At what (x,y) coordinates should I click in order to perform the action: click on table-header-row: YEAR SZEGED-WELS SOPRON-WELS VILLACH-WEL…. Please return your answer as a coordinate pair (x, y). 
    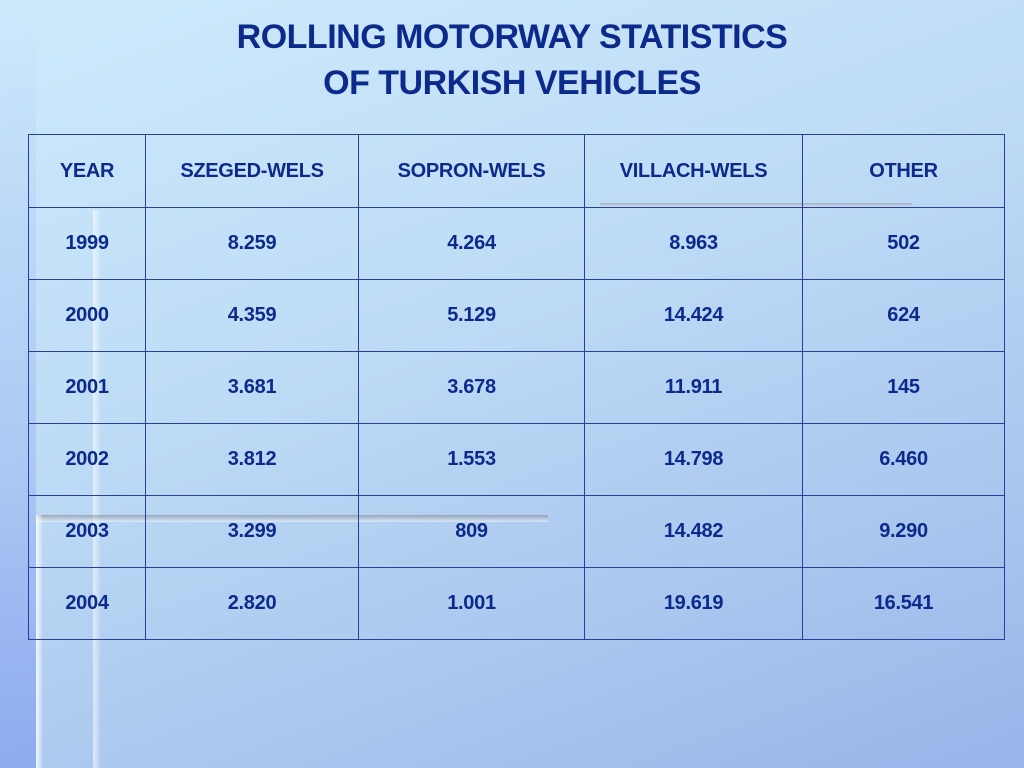
    Looking at the image, I should click on (516, 171).